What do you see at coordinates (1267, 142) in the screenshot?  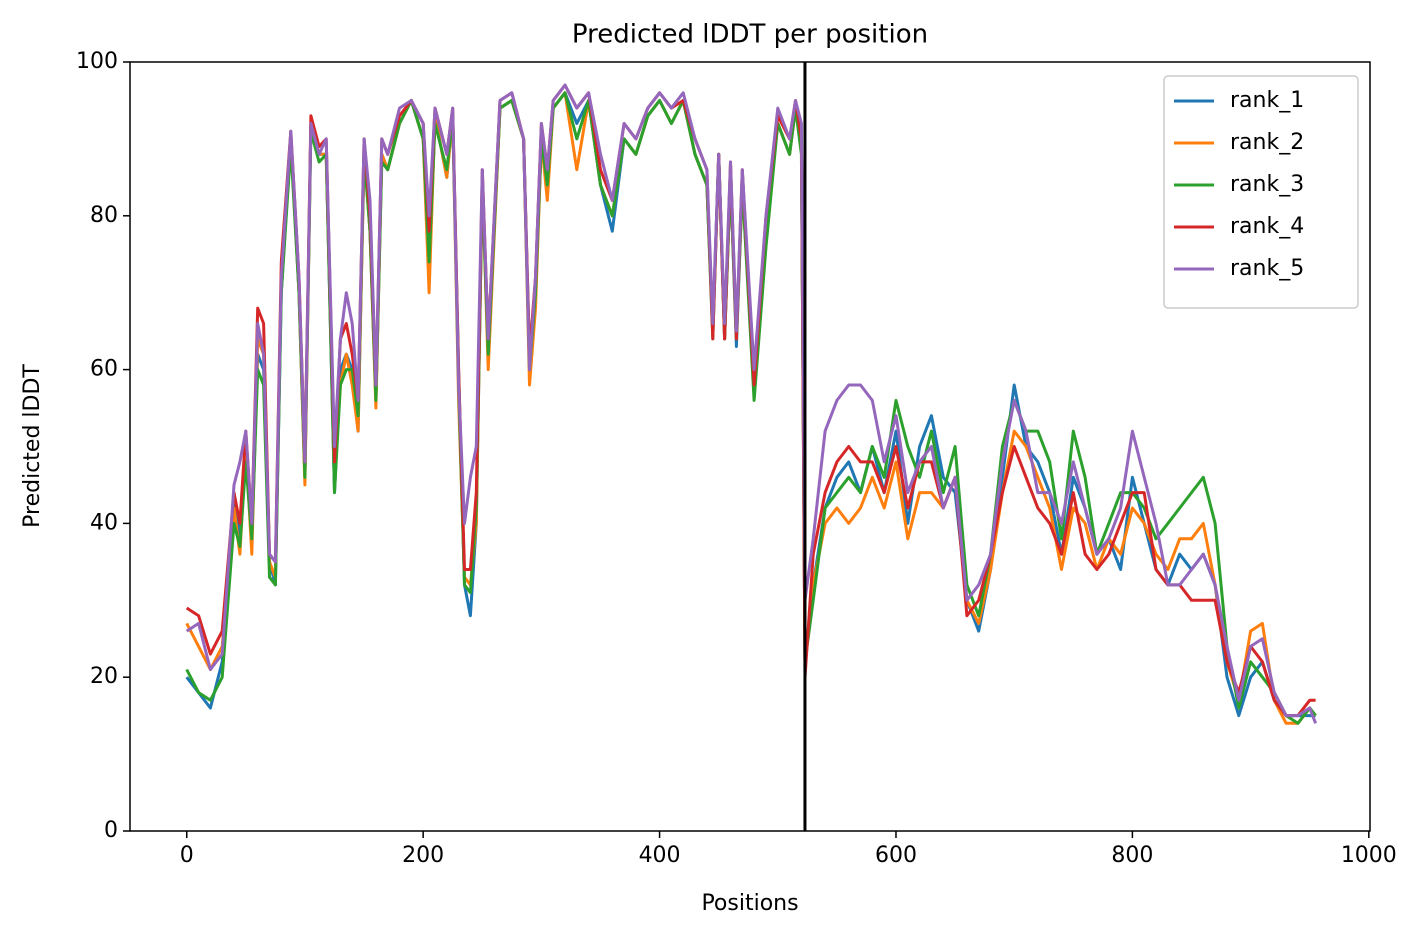 I see `legend-label: rank_2` at bounding box center [1267, 142].